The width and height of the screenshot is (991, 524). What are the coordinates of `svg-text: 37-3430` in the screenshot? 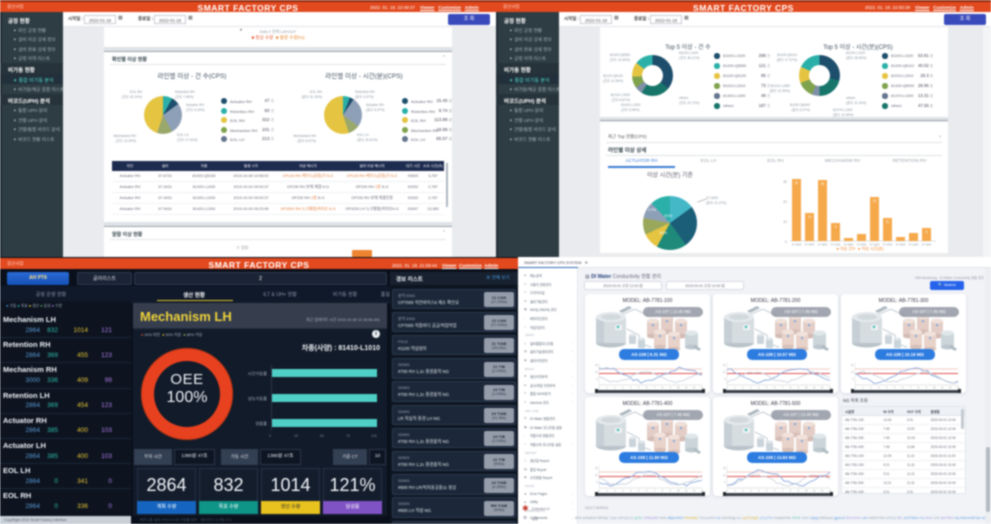 It's located at (810, 245).